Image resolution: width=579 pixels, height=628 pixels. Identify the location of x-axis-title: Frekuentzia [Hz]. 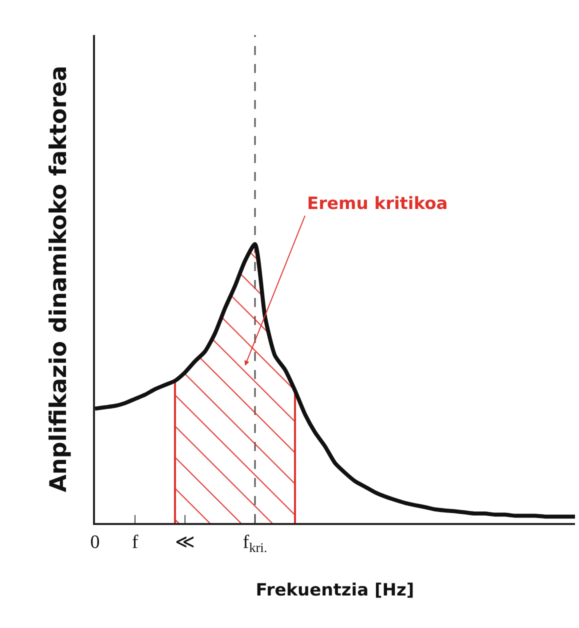
(335, 590).